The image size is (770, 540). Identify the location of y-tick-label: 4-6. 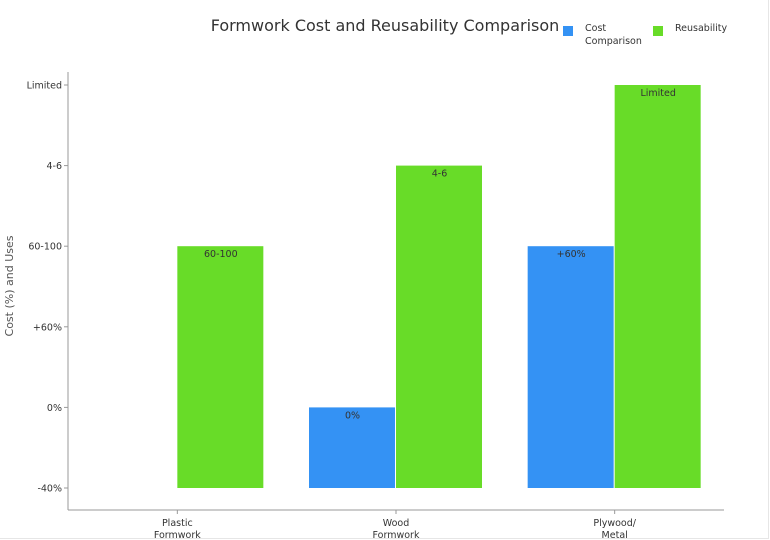
(54, 166).